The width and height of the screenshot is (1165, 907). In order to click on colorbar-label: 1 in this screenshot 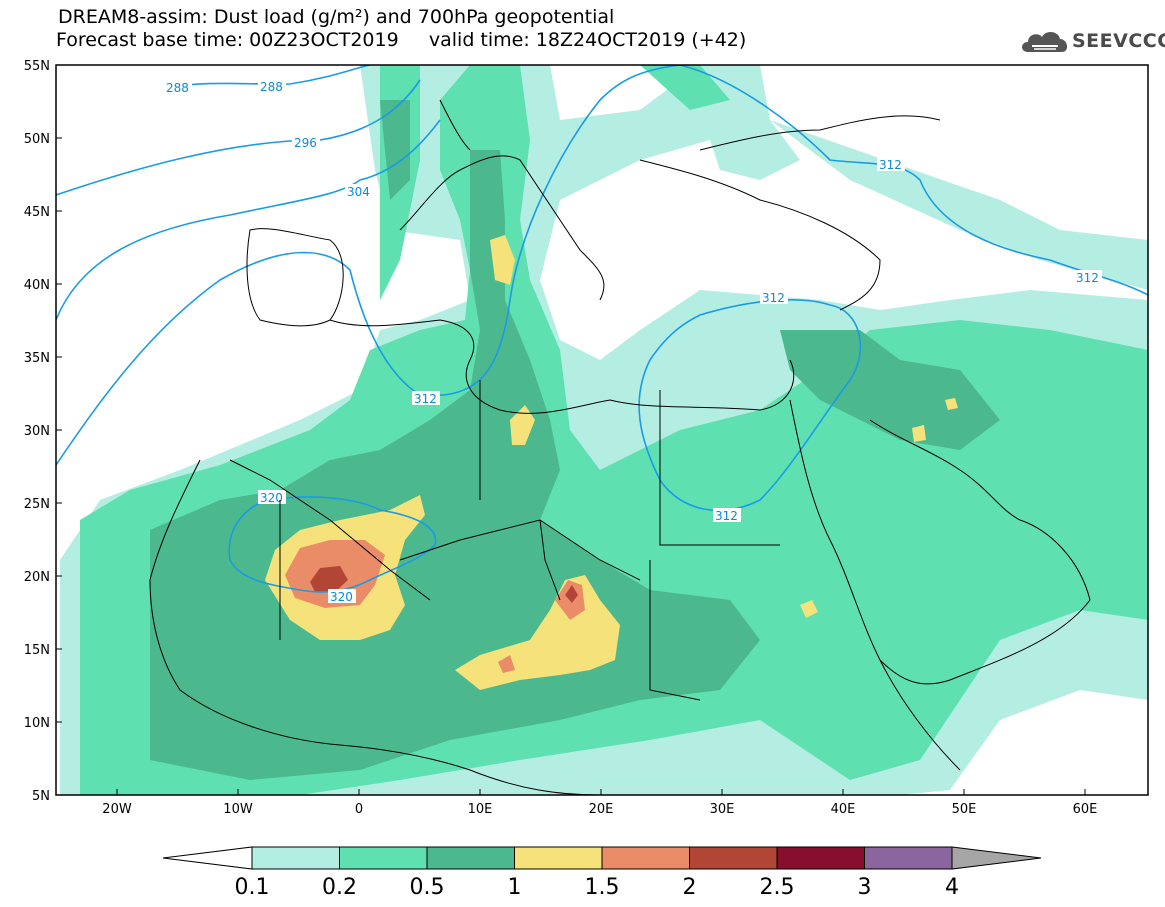, I will do `click(515, 887)`.